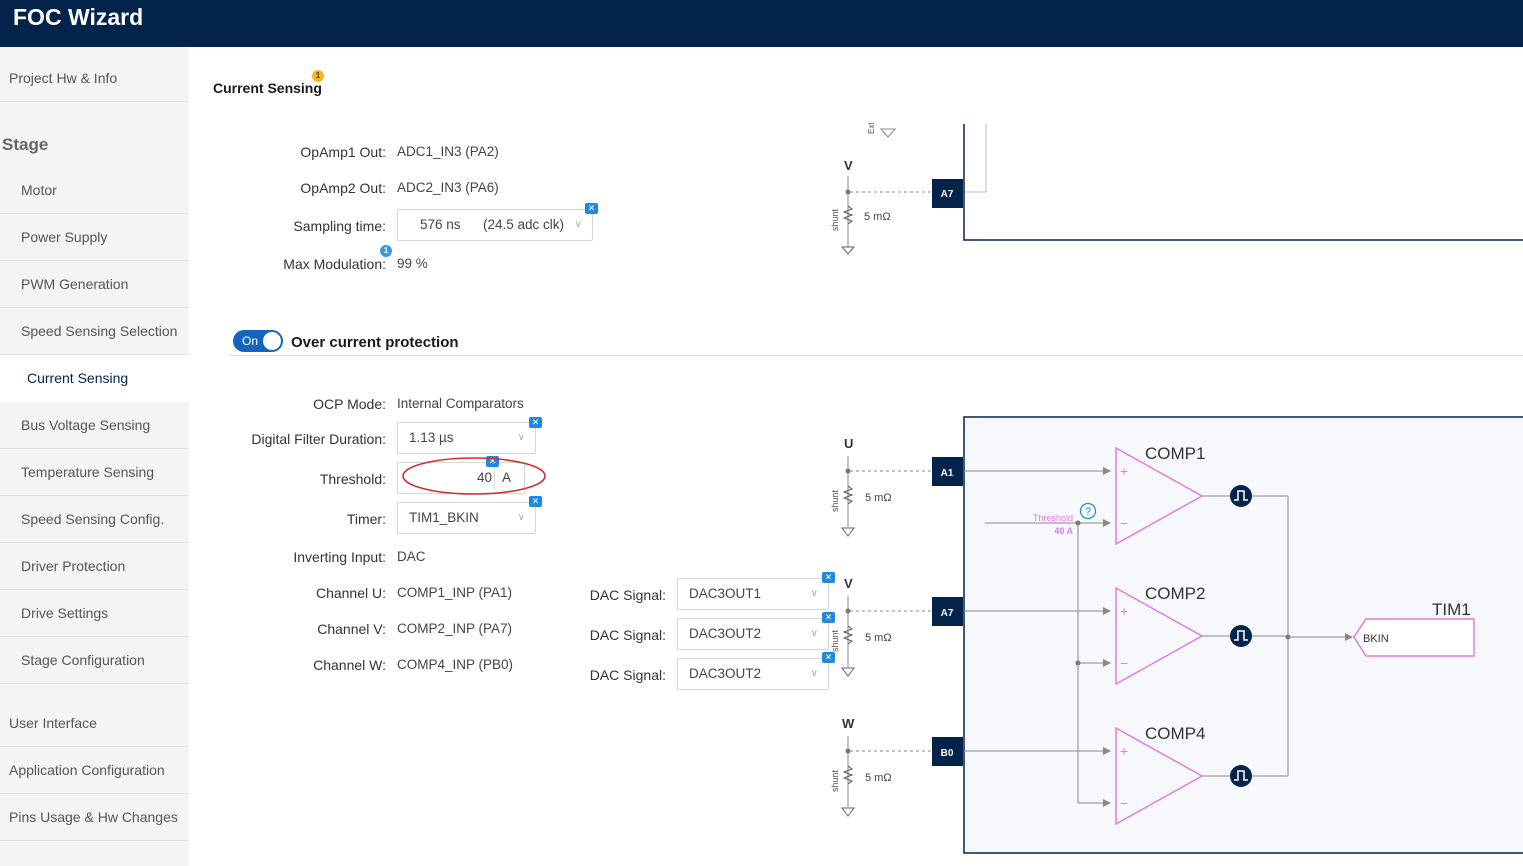 This screenshot has width=1523, height=866. What do you see at coordinates (484, 477) in the screenshot?
I see `threshold-value: 40` at bounding box center [484, 477].